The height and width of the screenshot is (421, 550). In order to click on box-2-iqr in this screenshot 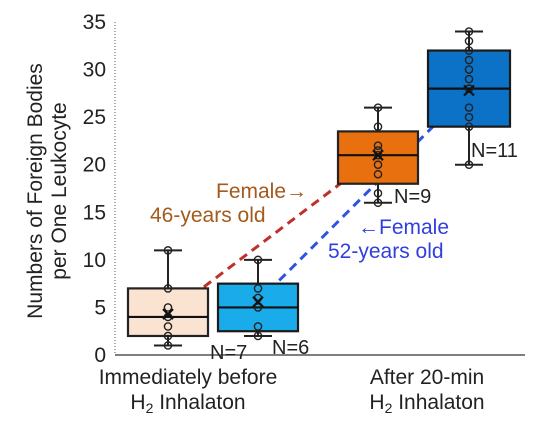, I will do `click(378, 157)`.